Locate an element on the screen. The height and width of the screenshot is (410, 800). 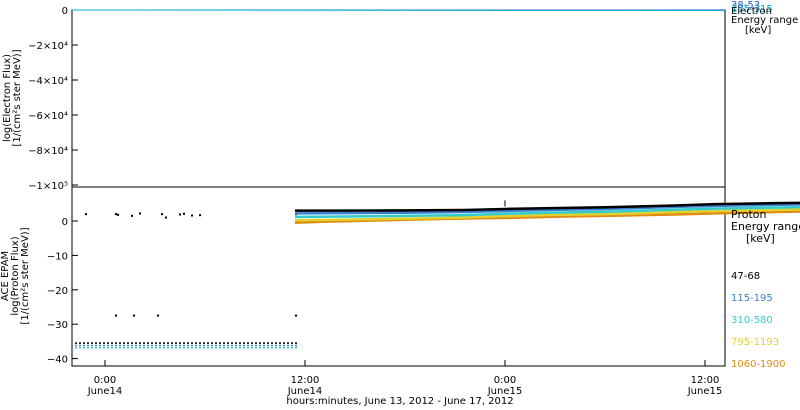
proton-y-axis: 0 −10 −20 −30 −40 is located at coordinates (62, 291).